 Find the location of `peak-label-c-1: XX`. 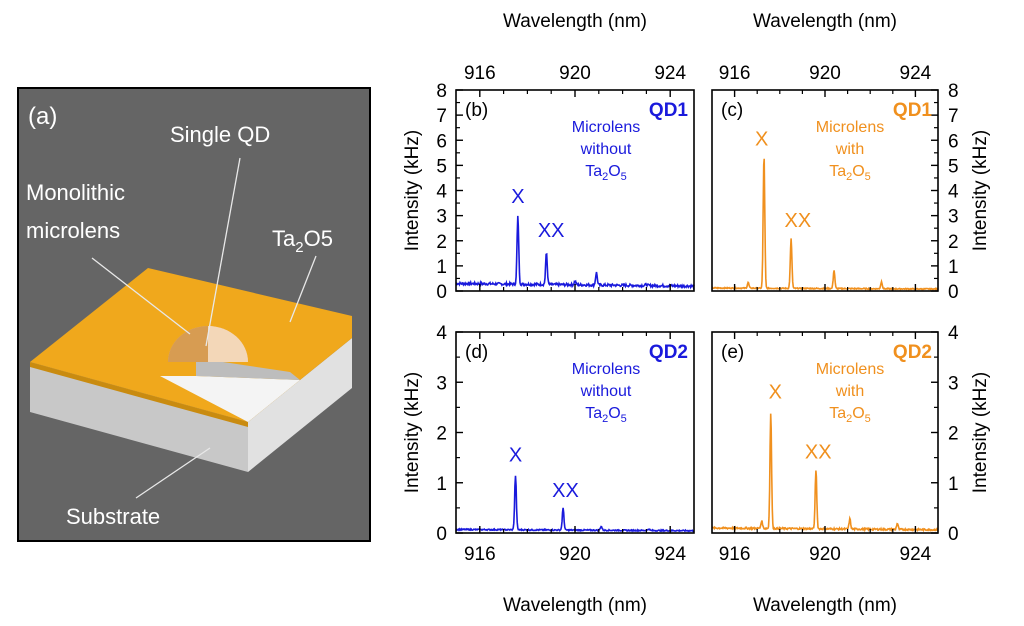

peak-label-c-1: XX is located at coordinates (798, 221).